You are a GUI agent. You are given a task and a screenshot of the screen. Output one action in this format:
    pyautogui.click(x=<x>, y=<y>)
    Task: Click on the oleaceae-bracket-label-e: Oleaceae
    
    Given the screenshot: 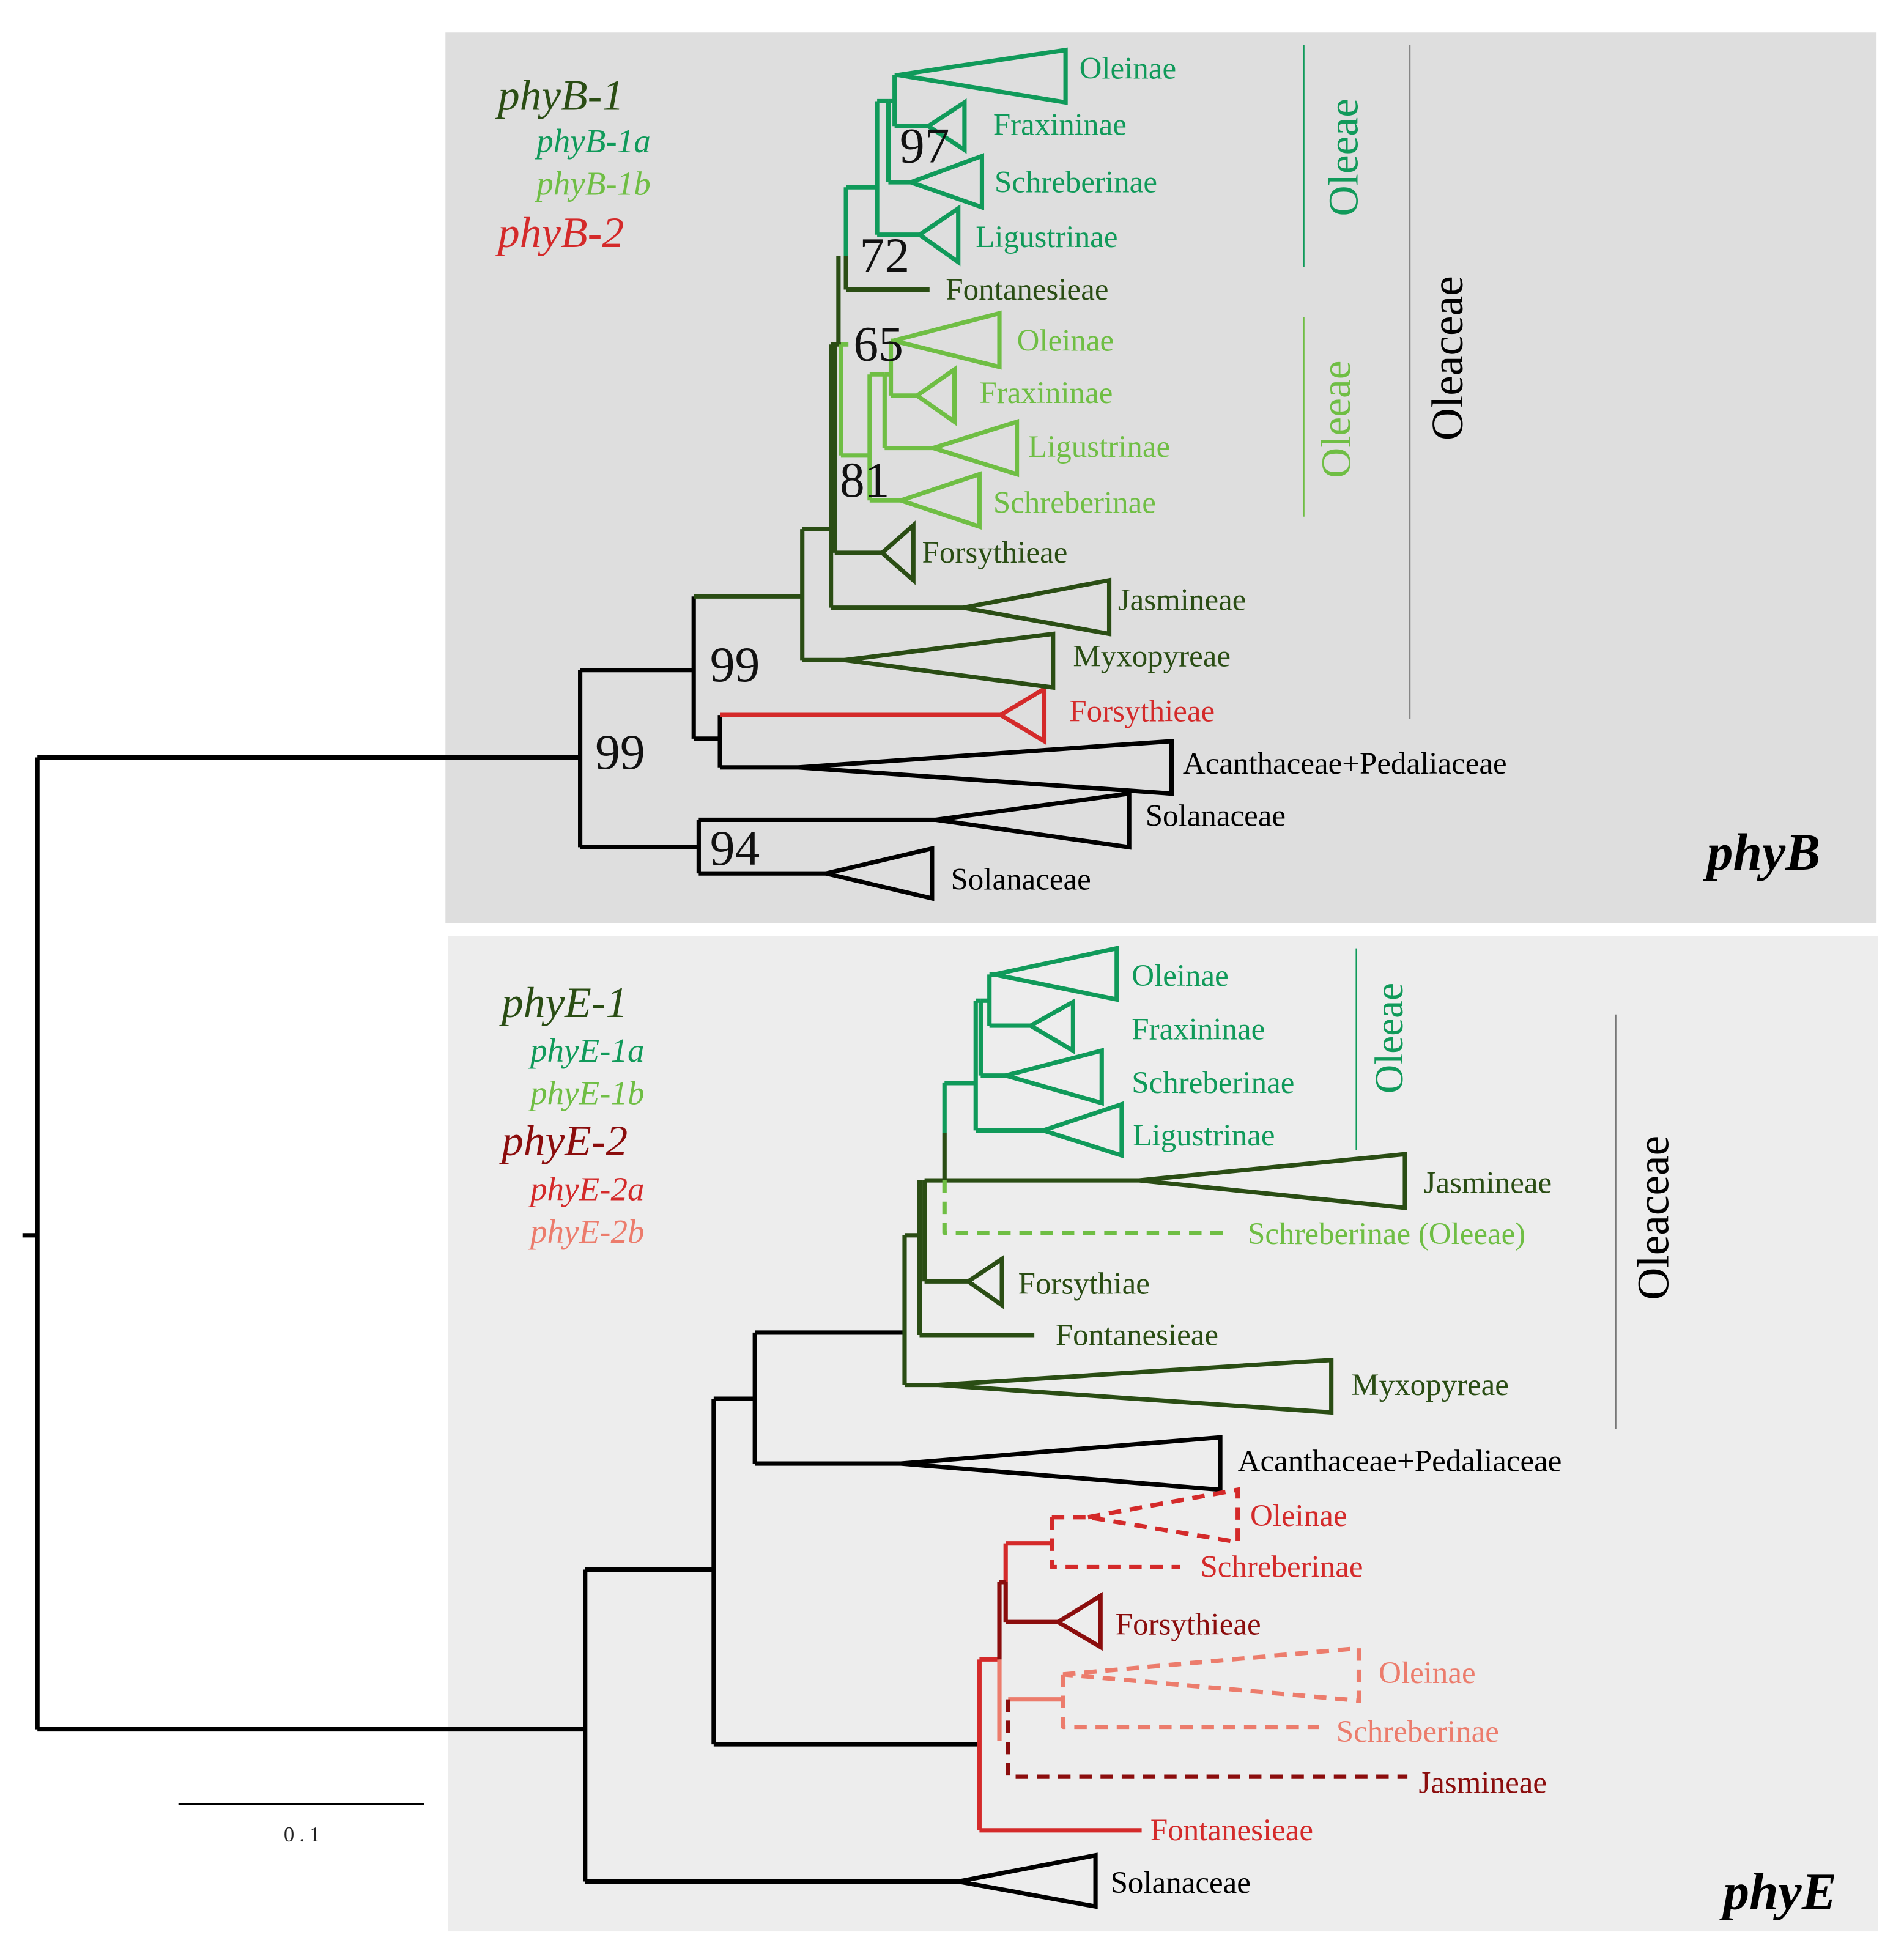 What is the action you would take?
    pyautogui.click(x=1653, y=1218)
    